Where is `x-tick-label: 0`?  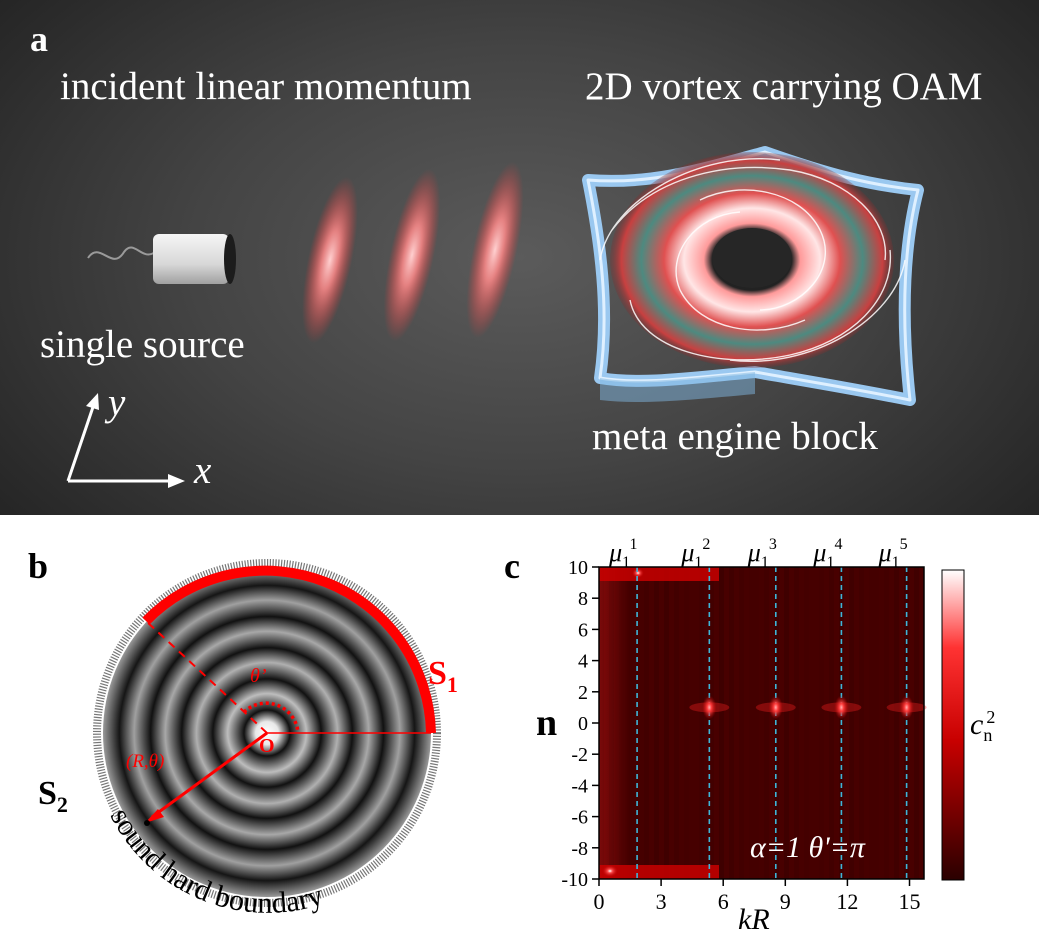 x-tick-label: 0 is located at coordinates (599, 901).